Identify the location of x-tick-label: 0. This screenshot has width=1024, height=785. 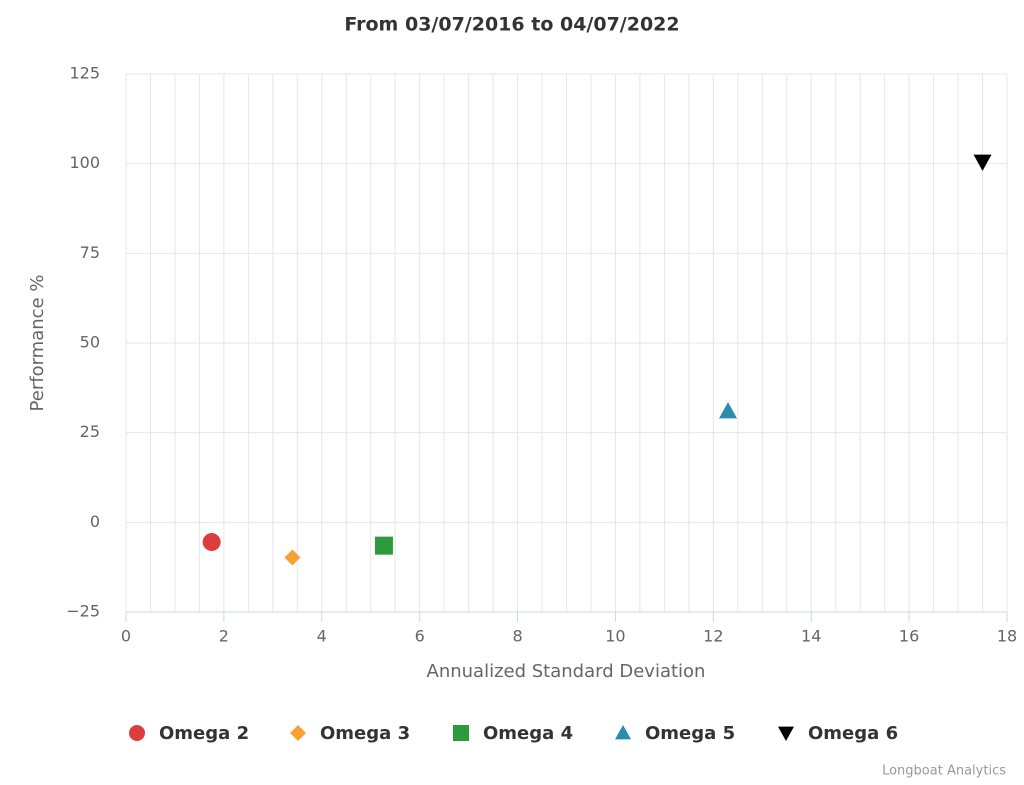
(126, 636).